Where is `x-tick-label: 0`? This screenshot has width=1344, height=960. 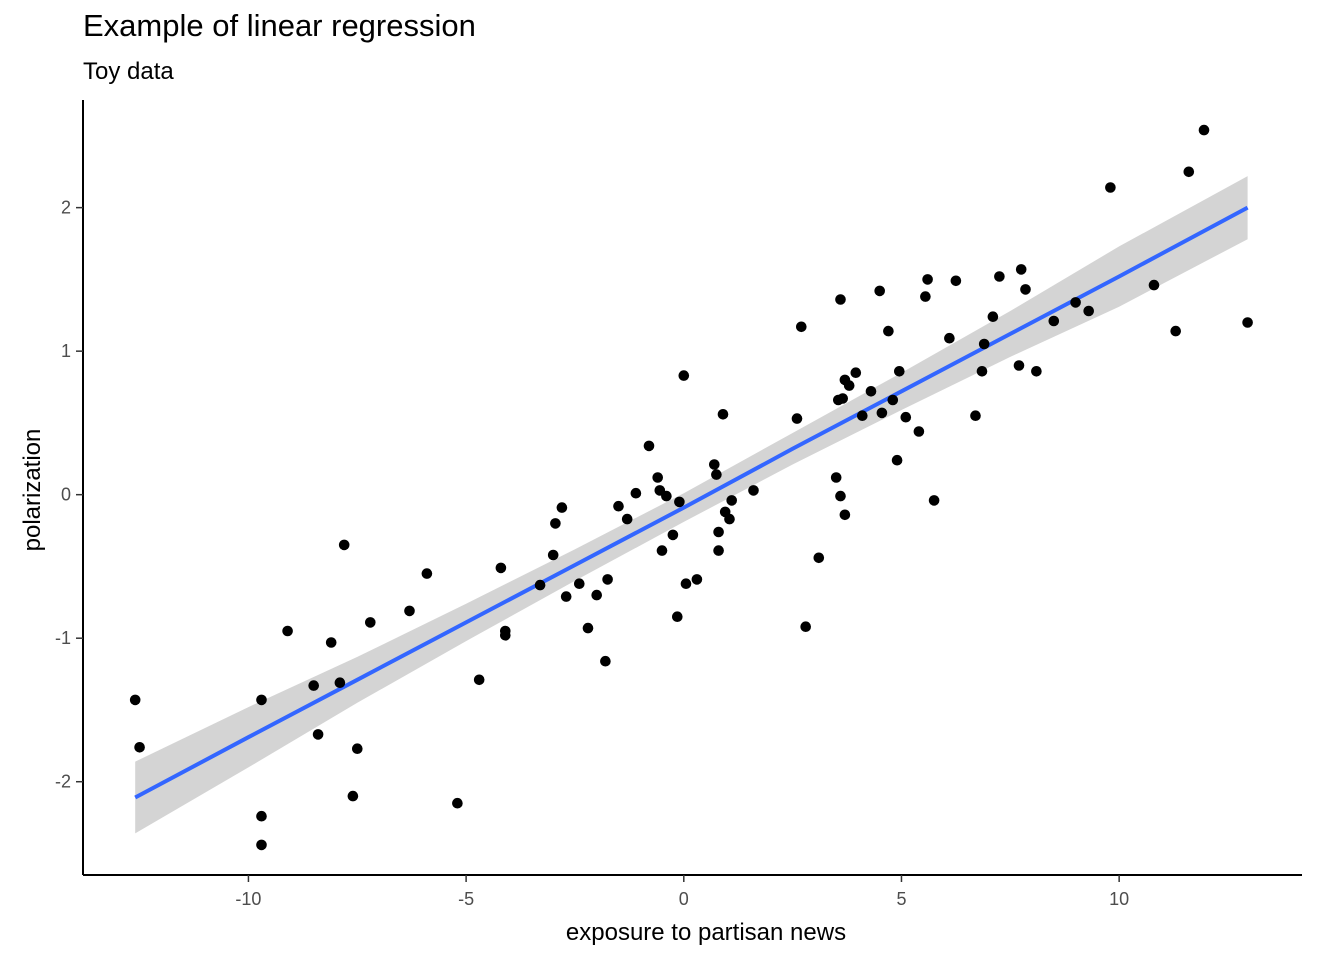
x-tick-label: 0 is located at coordinates (684, 899).